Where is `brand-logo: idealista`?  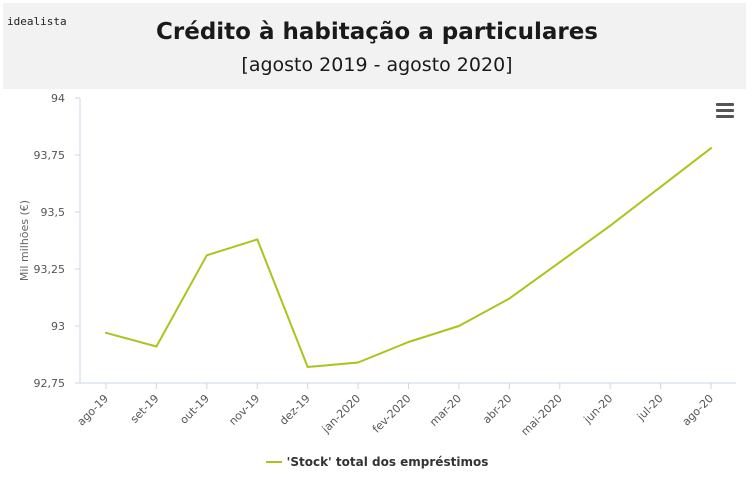
brand-logo: idealista is located at coordinates (37, 21).